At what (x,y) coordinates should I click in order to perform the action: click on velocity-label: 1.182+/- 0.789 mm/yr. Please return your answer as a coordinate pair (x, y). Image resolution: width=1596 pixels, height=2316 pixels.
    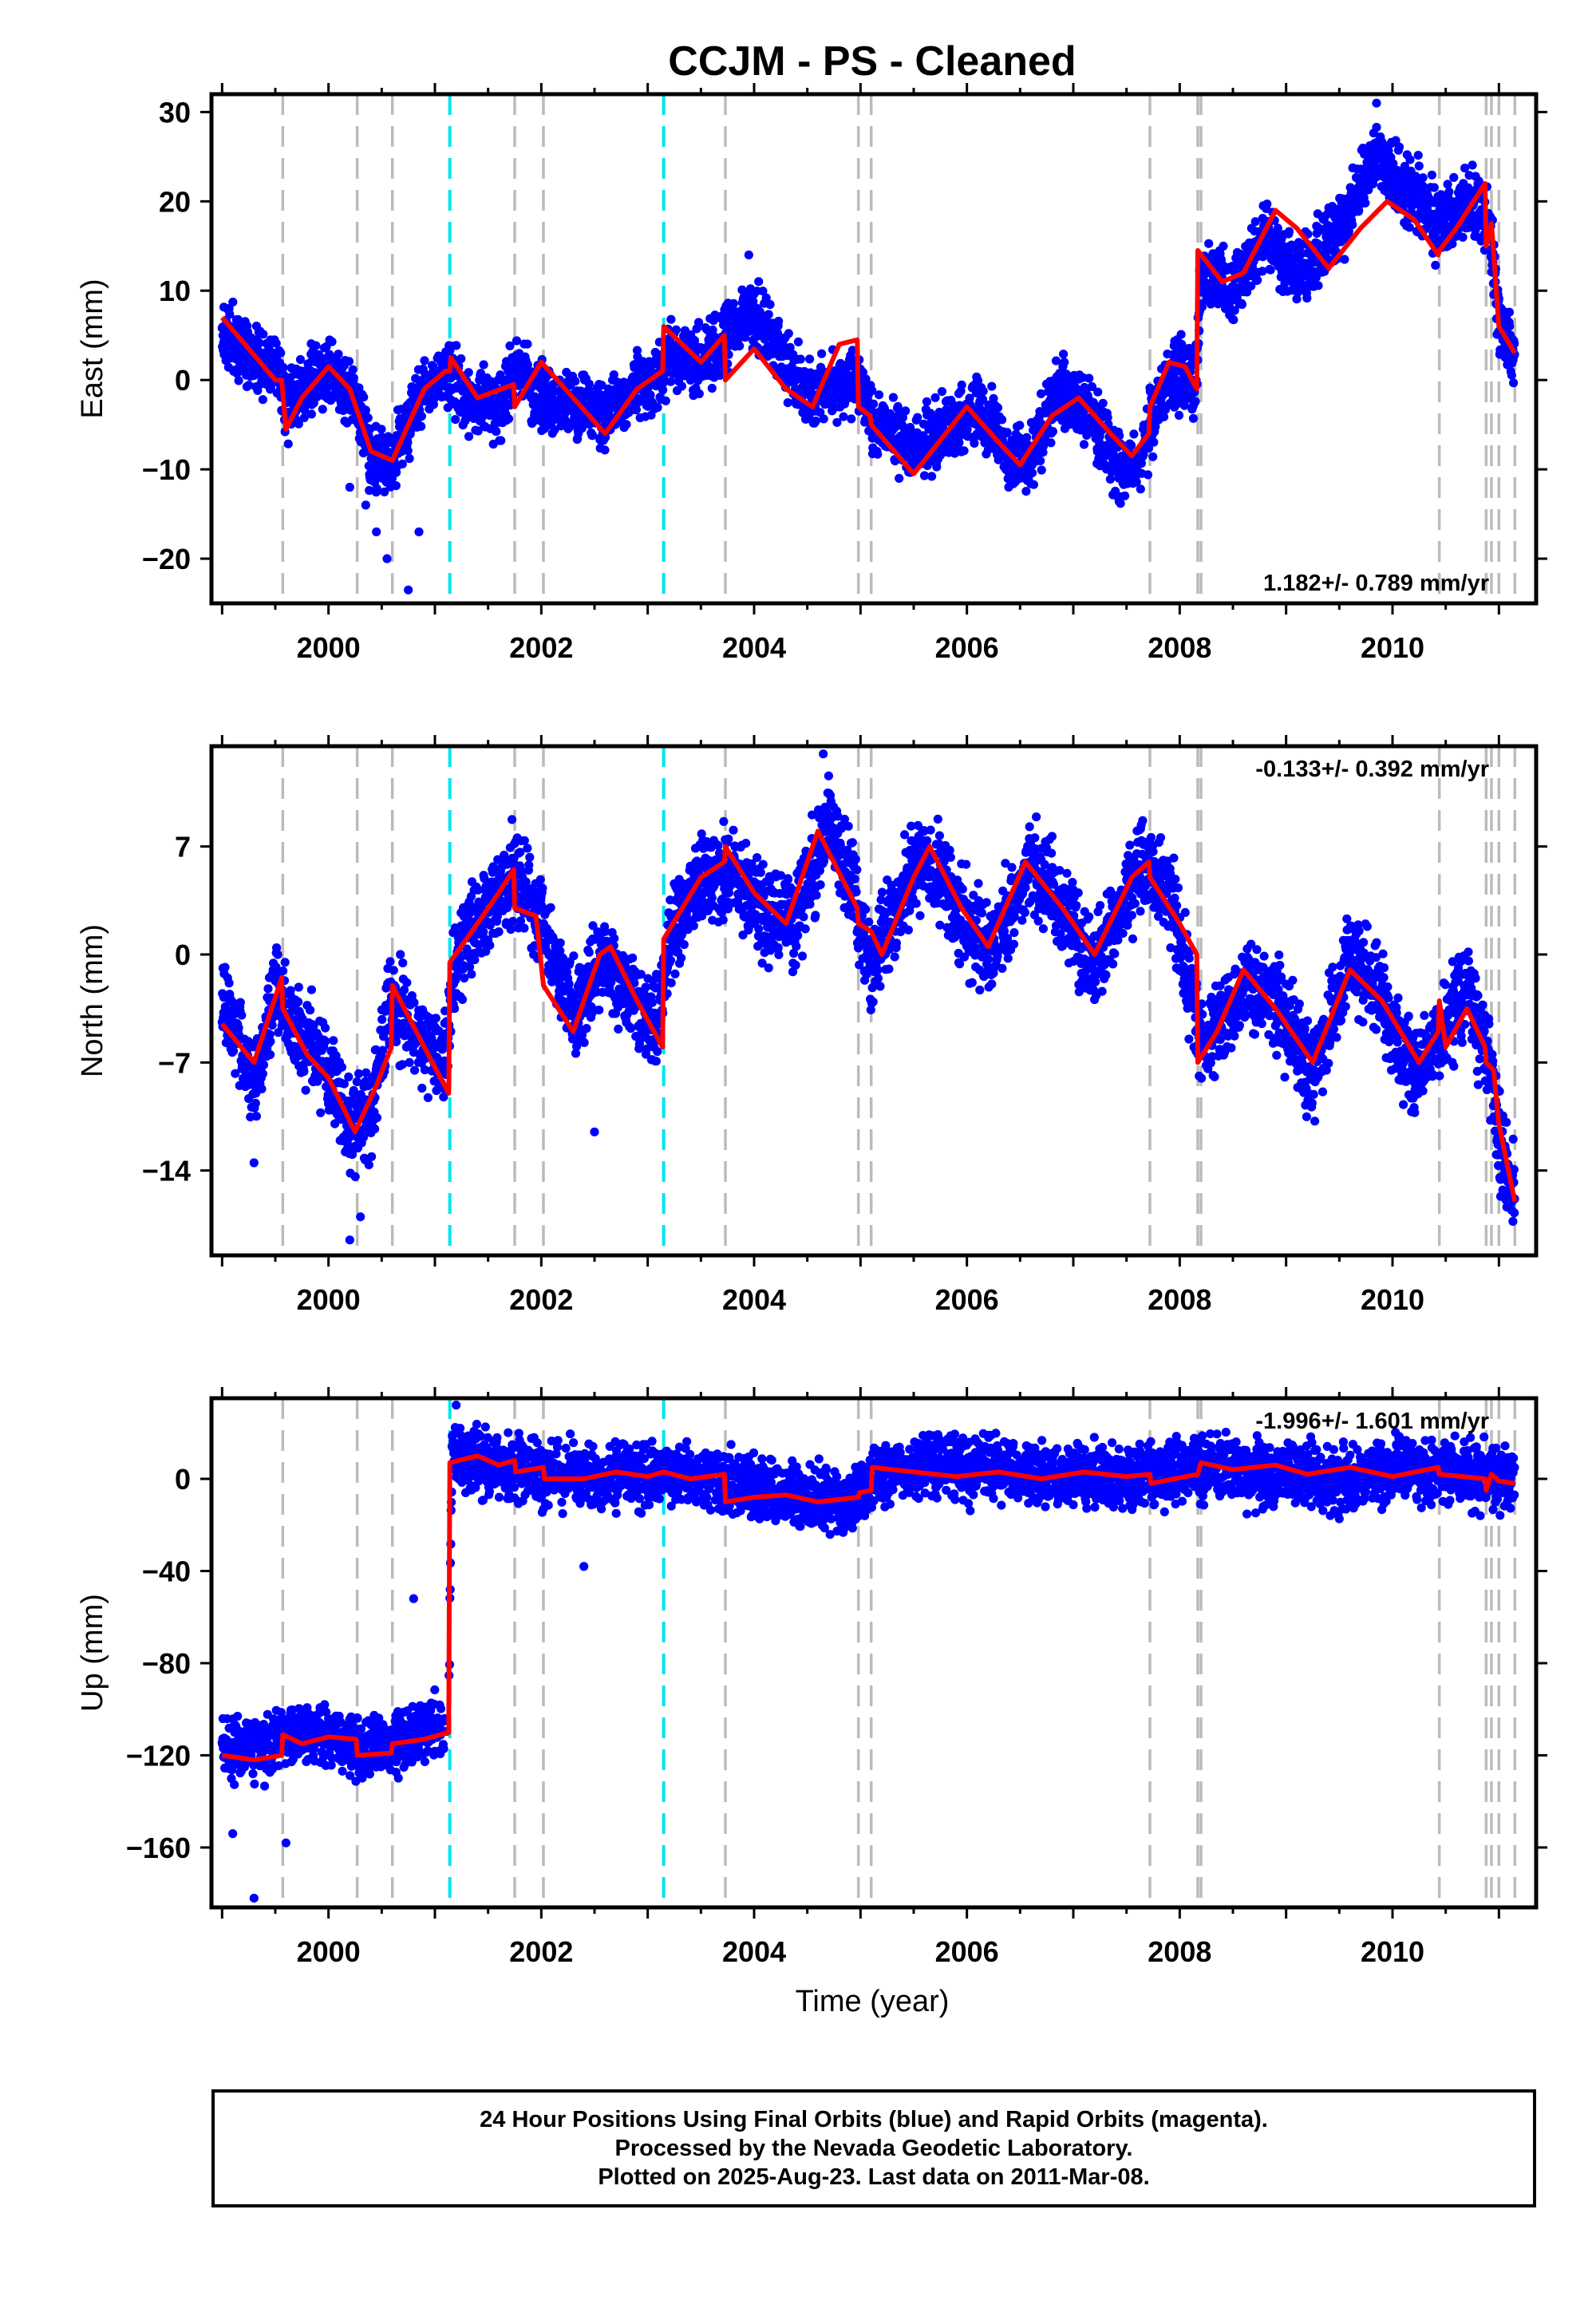
    Looking at the image, I should click on (1376, 583).